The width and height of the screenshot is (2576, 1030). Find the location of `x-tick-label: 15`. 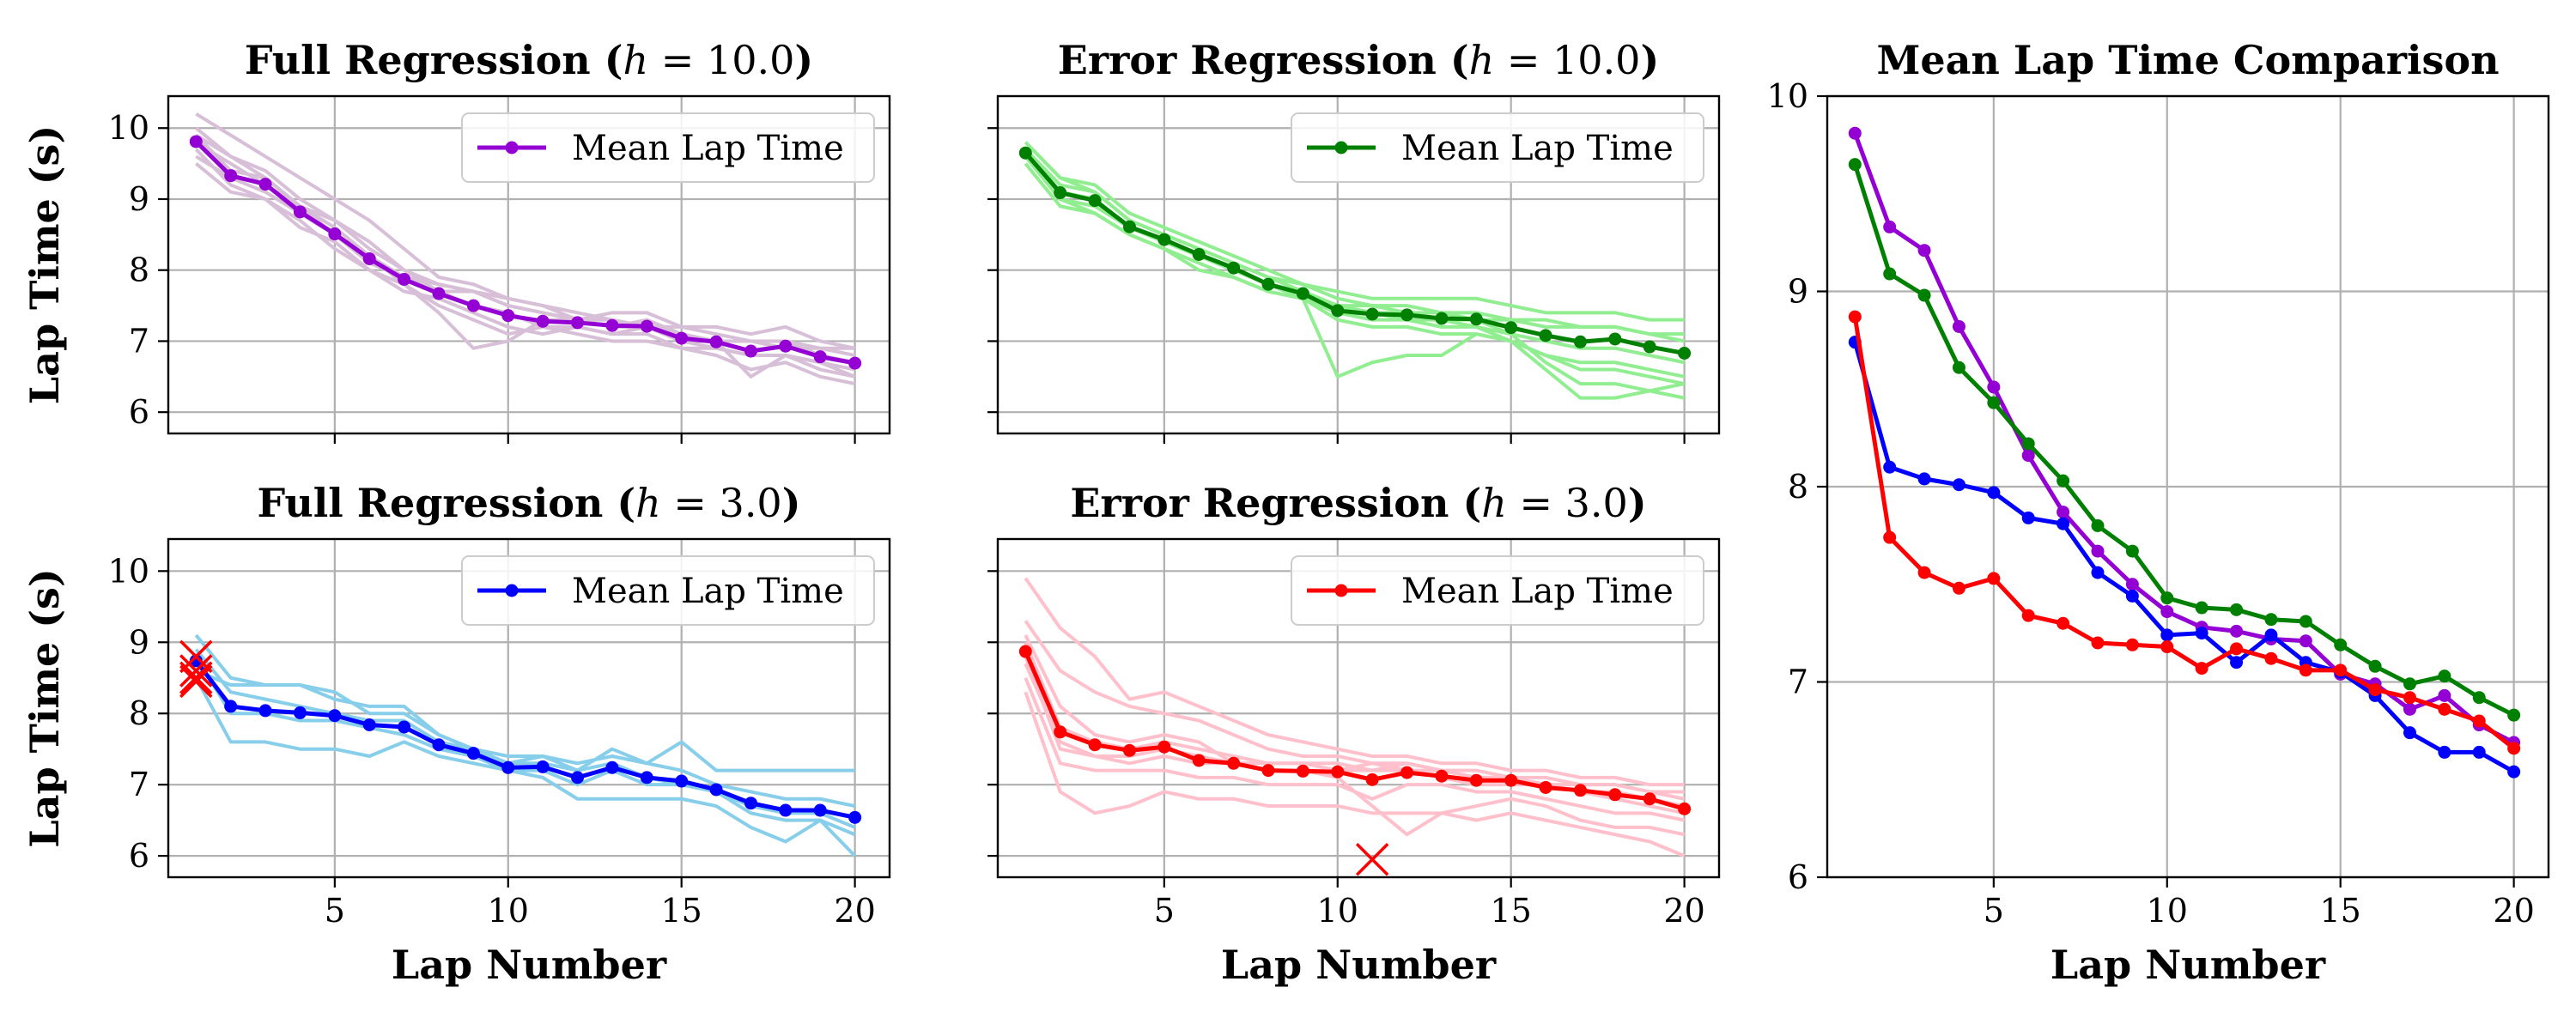

x-tick-label: 15 is located at coordinates (2340, 911).